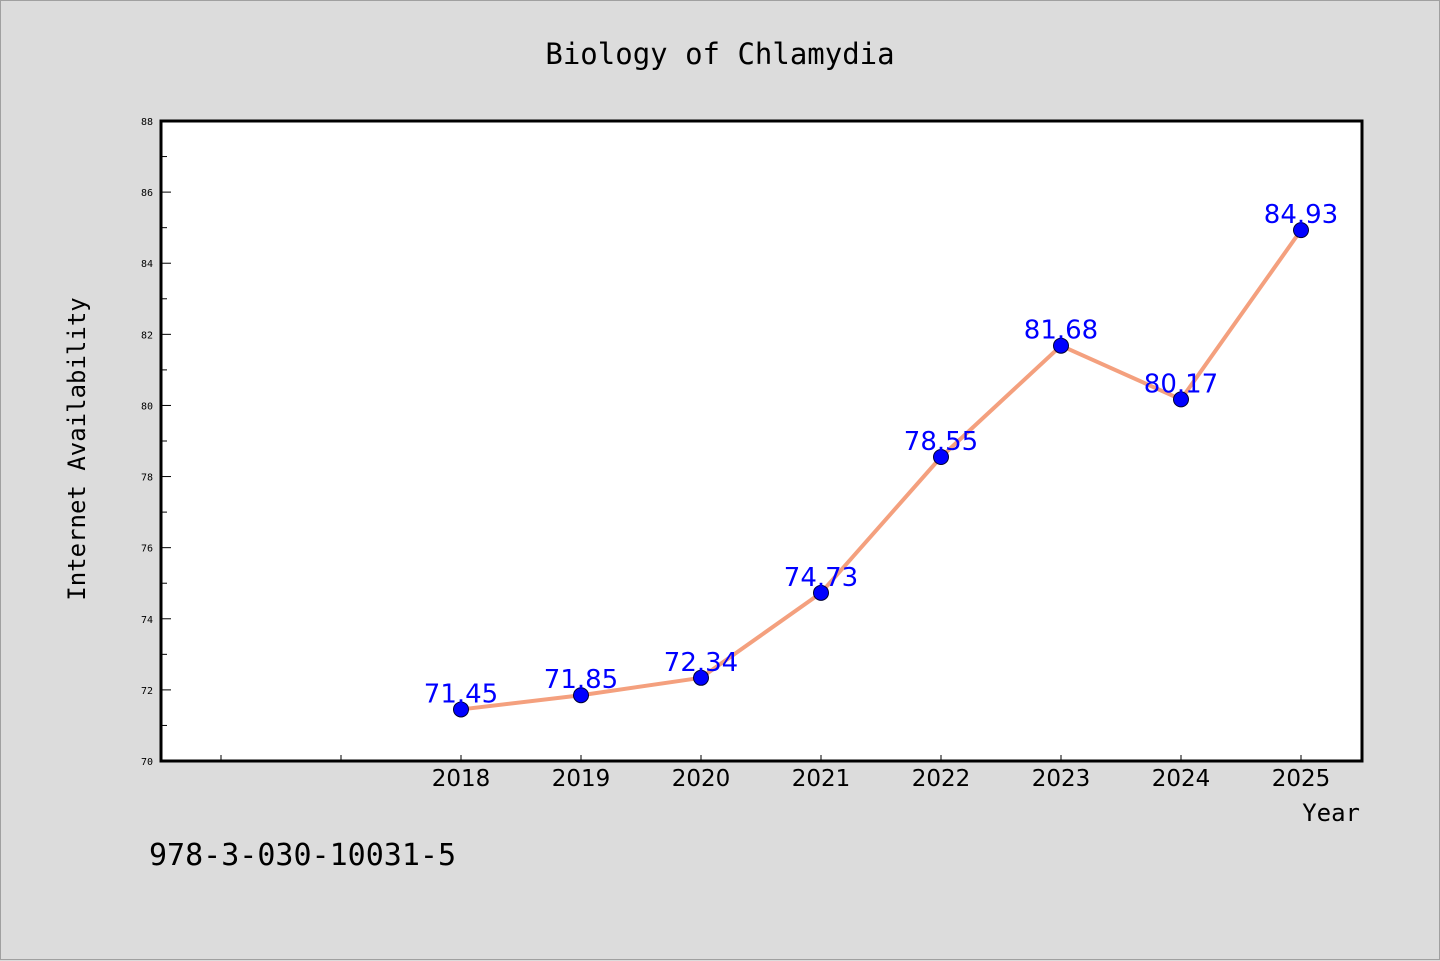 This screenshot has width=1440, height=961. What do you see at coordinates (147, 478) in the screenshot?
I see `y-tick-label: 78` at bounding box center [147, 478].